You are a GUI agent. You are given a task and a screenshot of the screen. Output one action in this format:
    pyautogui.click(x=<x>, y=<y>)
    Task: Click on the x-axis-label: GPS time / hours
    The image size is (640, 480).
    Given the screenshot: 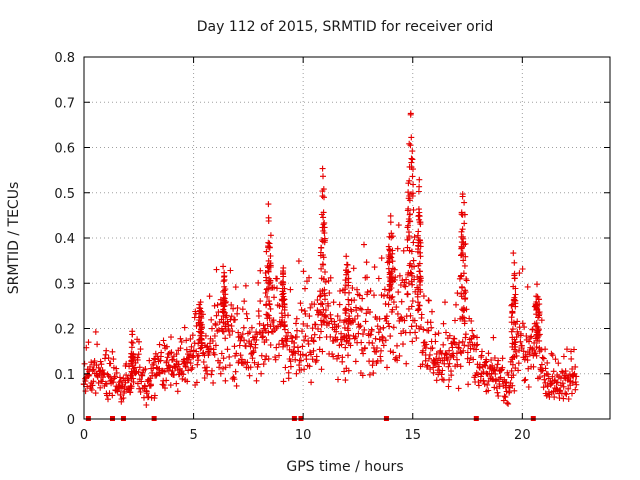 What is the action you would take?
    pyautogui.click(x=344, y=467)
    